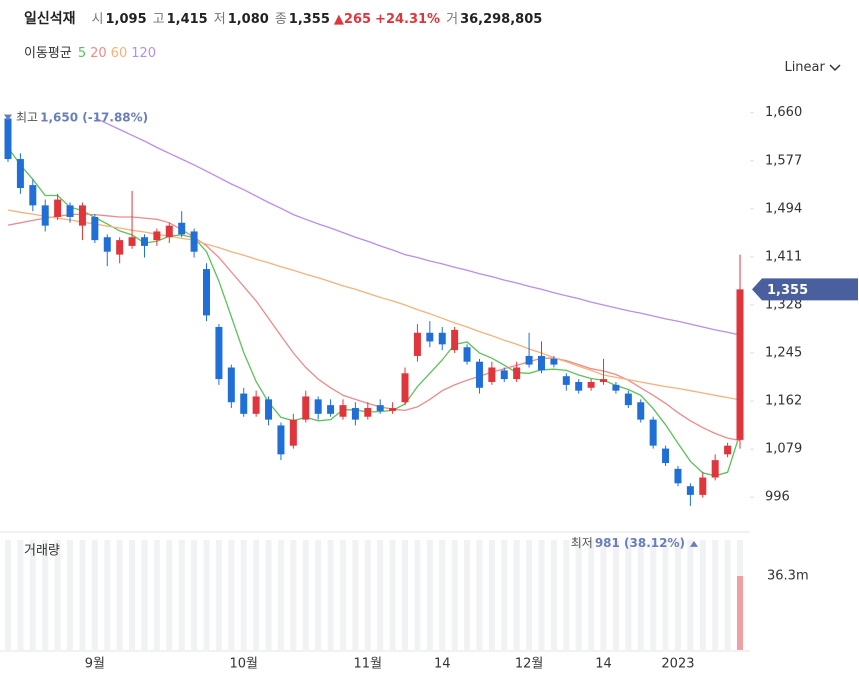 The width and height of the screenshot is (859, 675). Describe the element at coordinates (158, 19) in the screenshot. I see `quote-key: 고` at that location.